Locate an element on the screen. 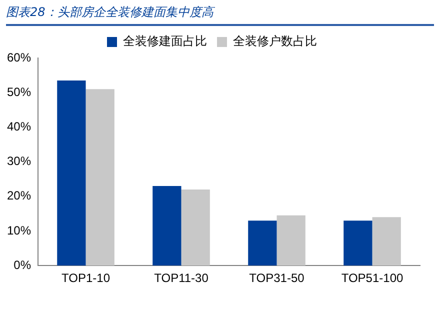  y-tick-label: 60% is located at coordinates (19, 57).